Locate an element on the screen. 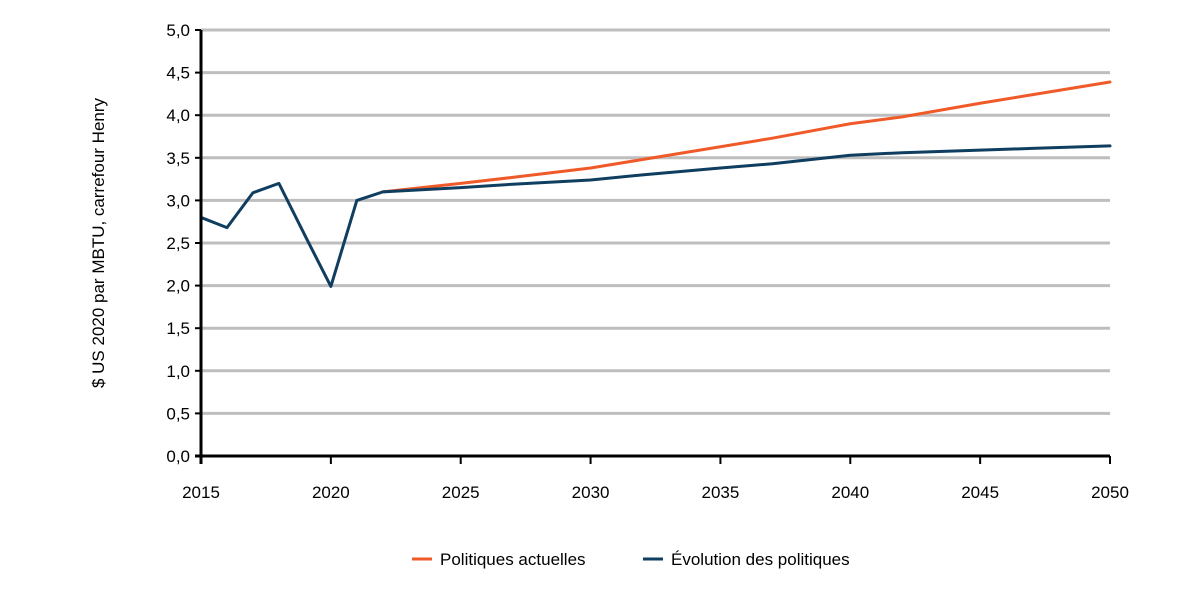  y-tick-label: 1,0 is located at coordinates (178, 371).